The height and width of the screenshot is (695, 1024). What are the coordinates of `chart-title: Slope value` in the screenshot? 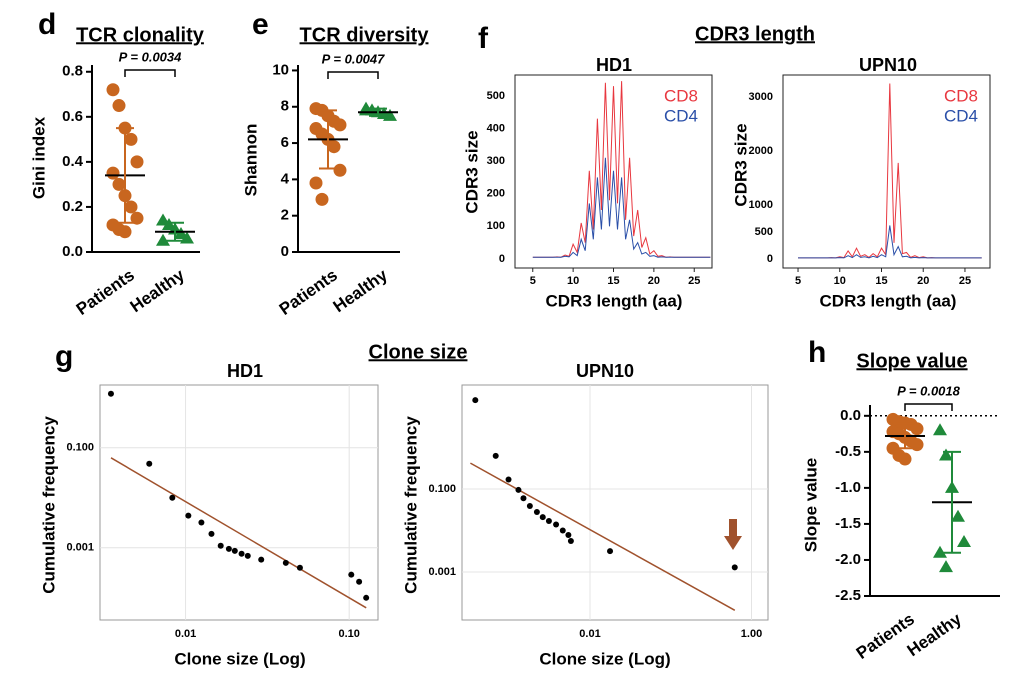 It's located at (911, 361).